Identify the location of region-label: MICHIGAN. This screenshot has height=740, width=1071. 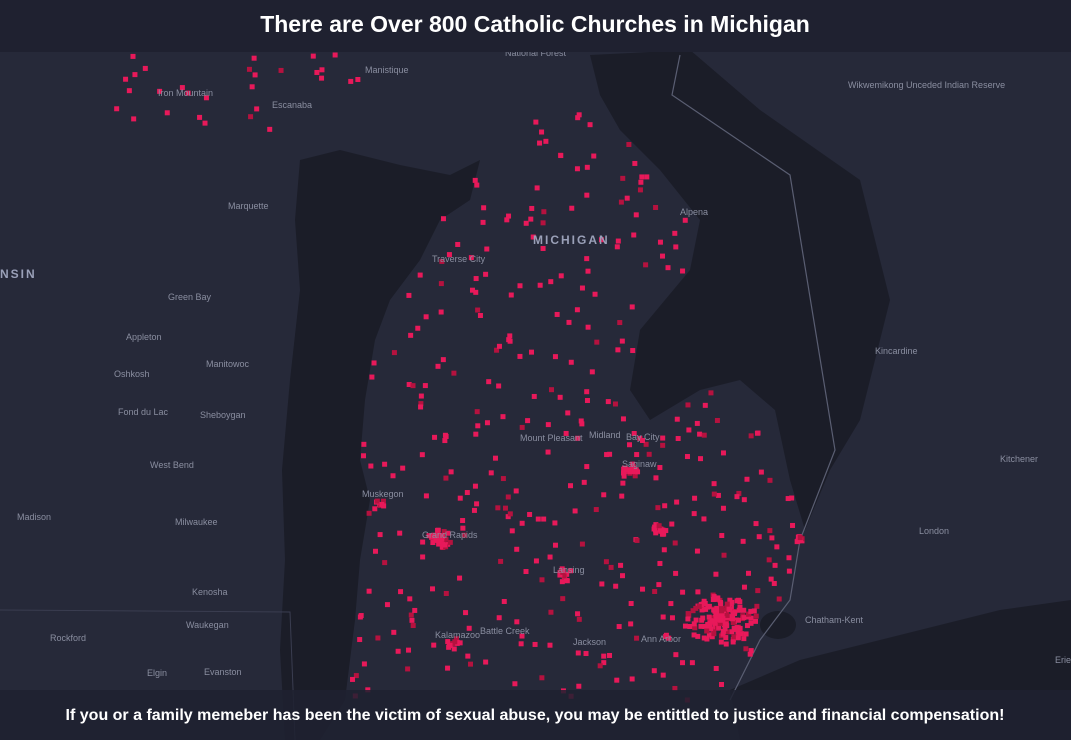
(571, 240).